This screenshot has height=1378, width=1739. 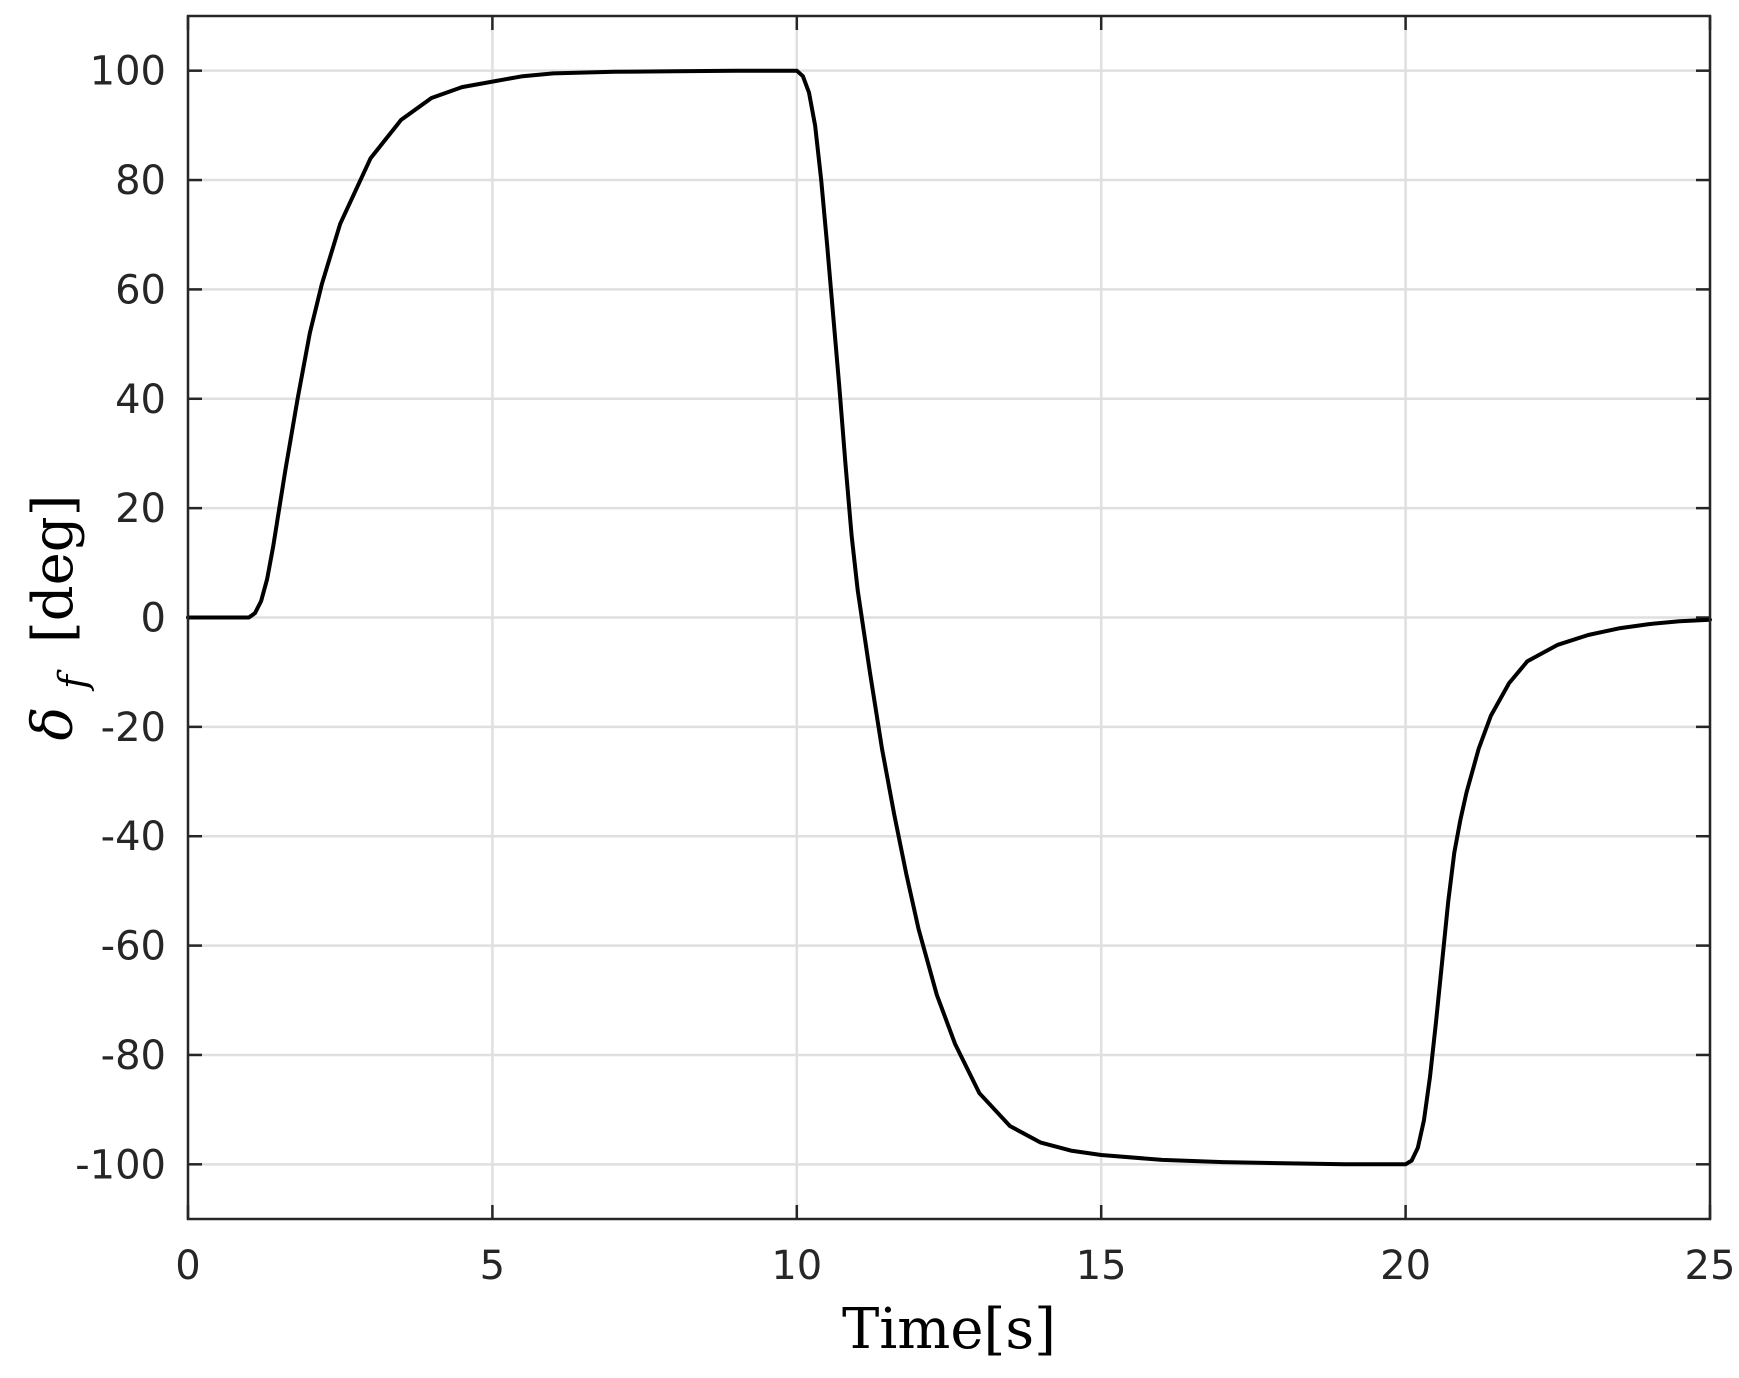 What do you see at coordinates (492, 1266) in the screenshot?
I see `x-tick-label: 5` at bounding box center [492, 1266].